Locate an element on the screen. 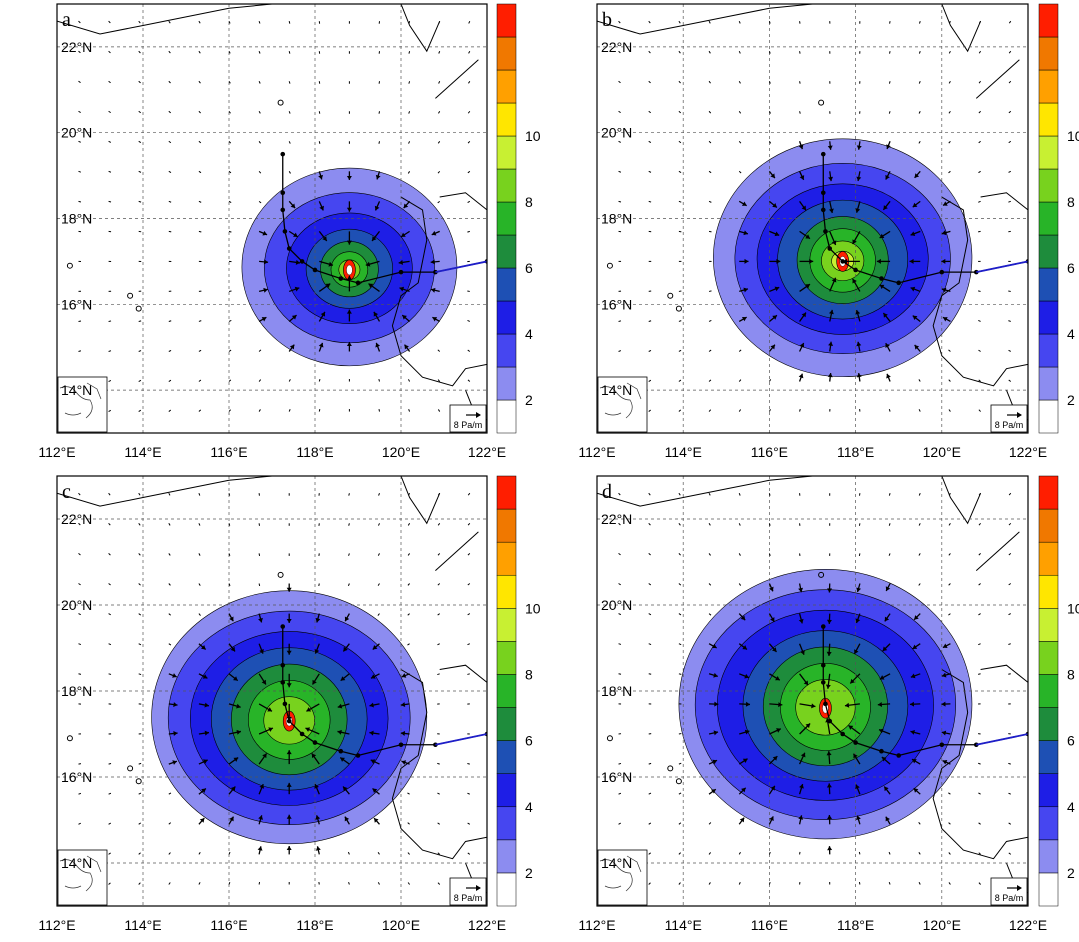 The image size is (1079, 942). track-segment-blue is located at coordinates (1002, 267).